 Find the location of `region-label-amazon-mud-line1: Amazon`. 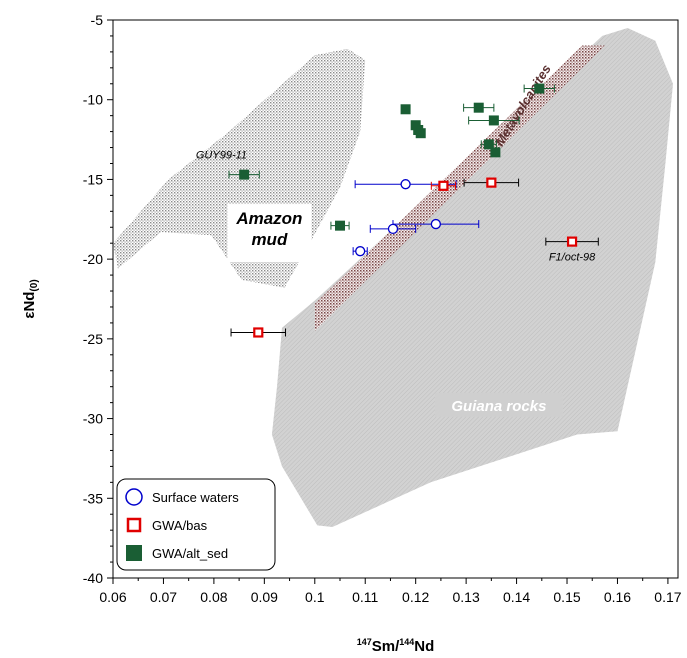

region-label-amazon-mud-line1: Amazon is located at coordinates (268, 218).